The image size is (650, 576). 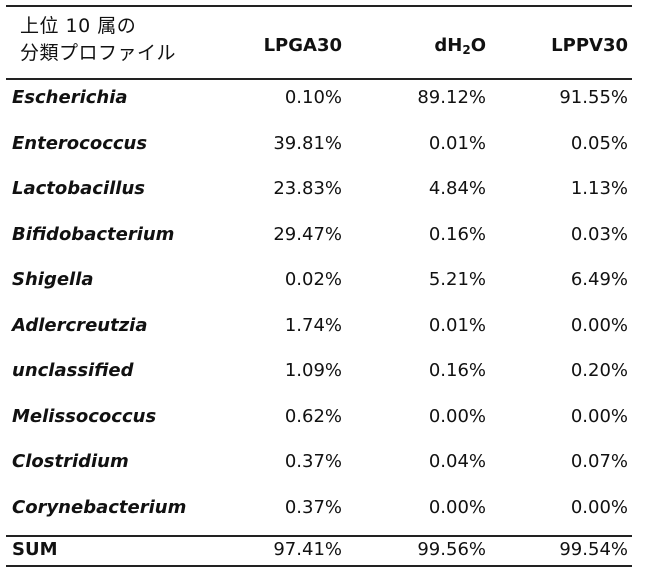 I want to click on table-row: Clostridium 0.37% 0.04% 0.07%, so click(x=319, y=462).